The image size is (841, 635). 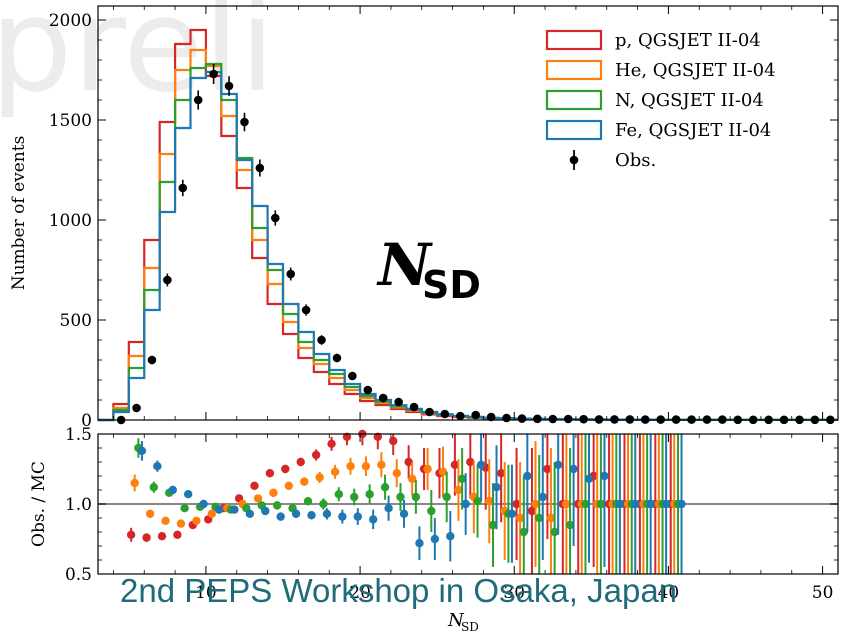 I want to click on bottom-x-tick-label: 40, so click(x=669, y=593).